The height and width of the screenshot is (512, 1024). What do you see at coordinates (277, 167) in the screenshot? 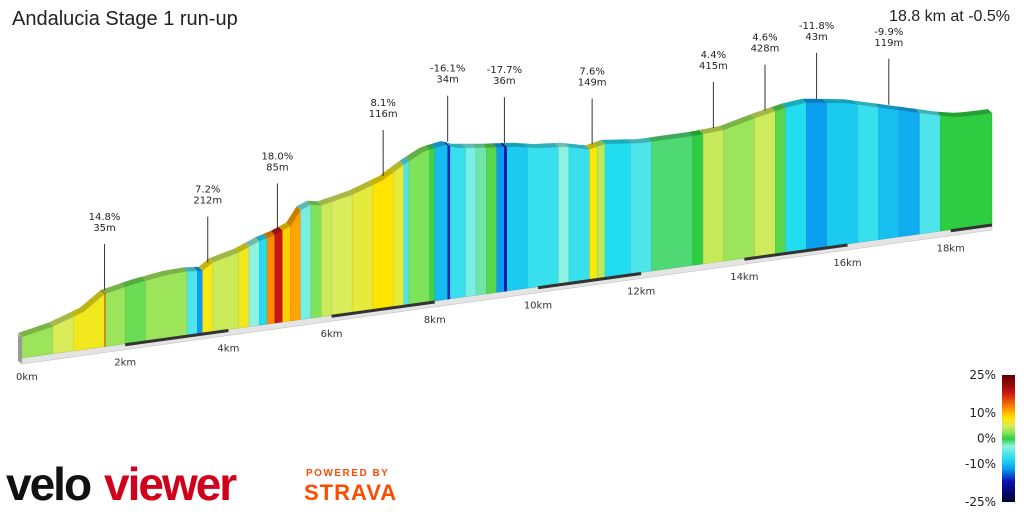
I see `annotation-length: 85m` at bounding box center [277, 167].